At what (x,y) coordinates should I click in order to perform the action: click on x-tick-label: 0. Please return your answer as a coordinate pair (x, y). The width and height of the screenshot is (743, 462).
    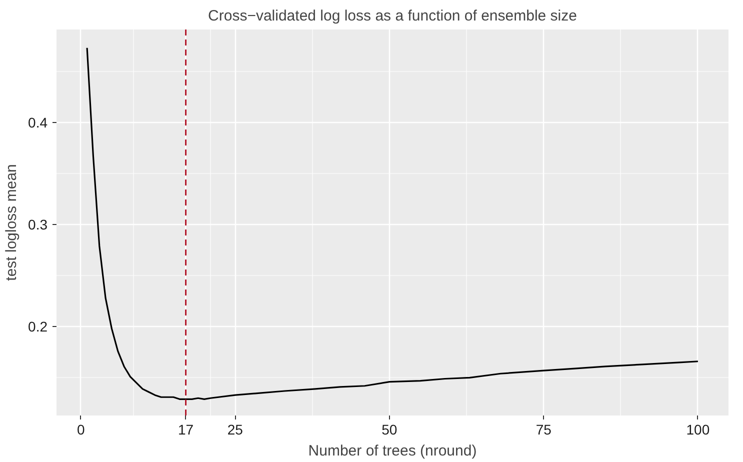
    Looking at the image, I should click on (80, 430).